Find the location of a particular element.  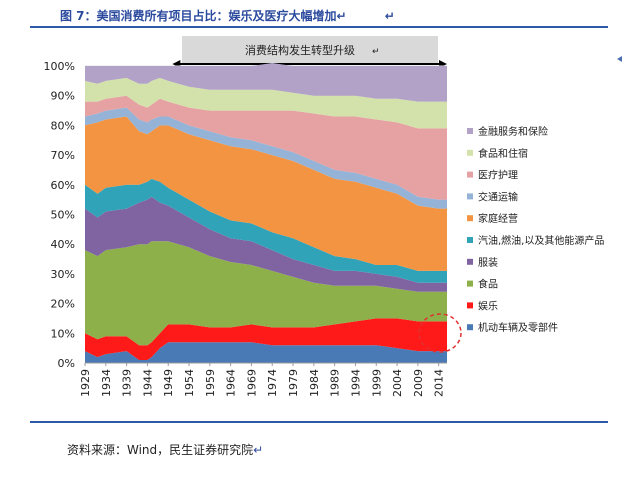

y-tick-label: 10% is located at coordinates (63, 333).